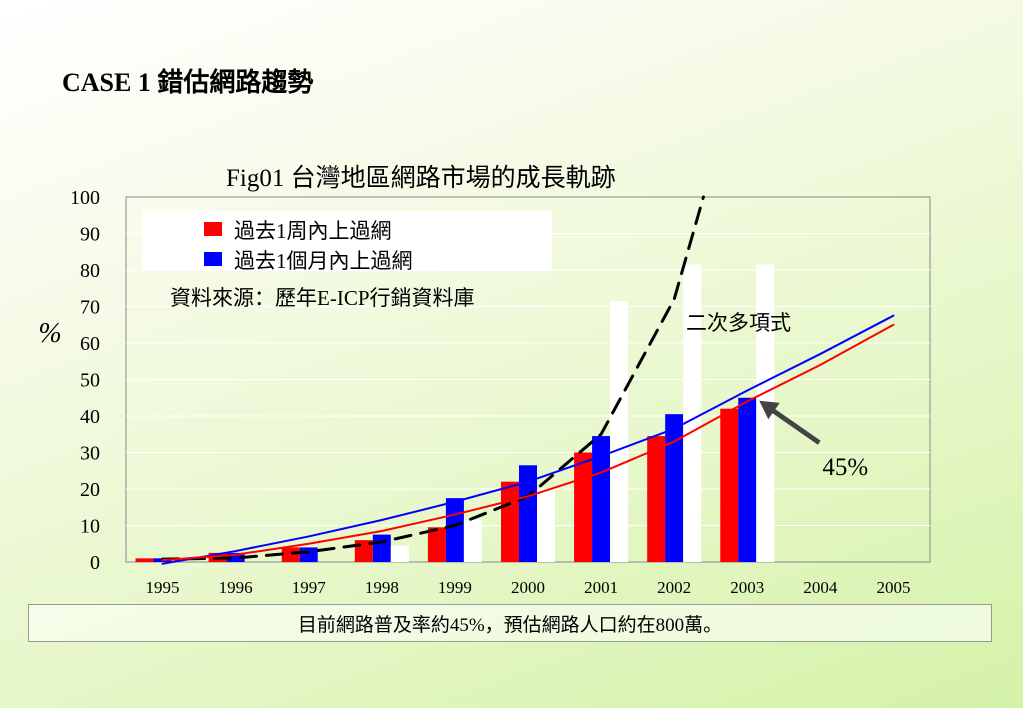 This screenshot has width=1023, height=708. I want to click on y-tick-label: 90, so click(90, 235).